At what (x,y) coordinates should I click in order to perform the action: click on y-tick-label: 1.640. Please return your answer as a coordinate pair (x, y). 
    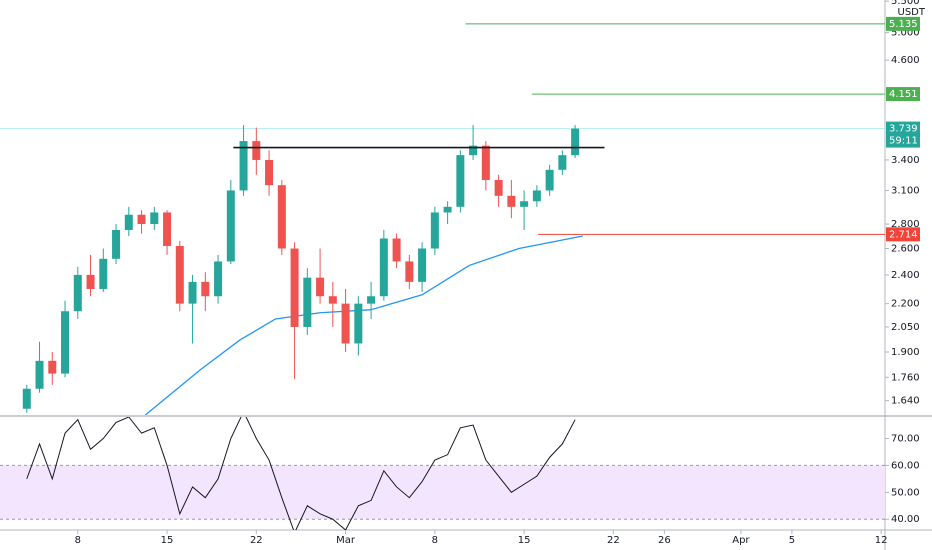
    Looking at the image, I should click on (905, 401).